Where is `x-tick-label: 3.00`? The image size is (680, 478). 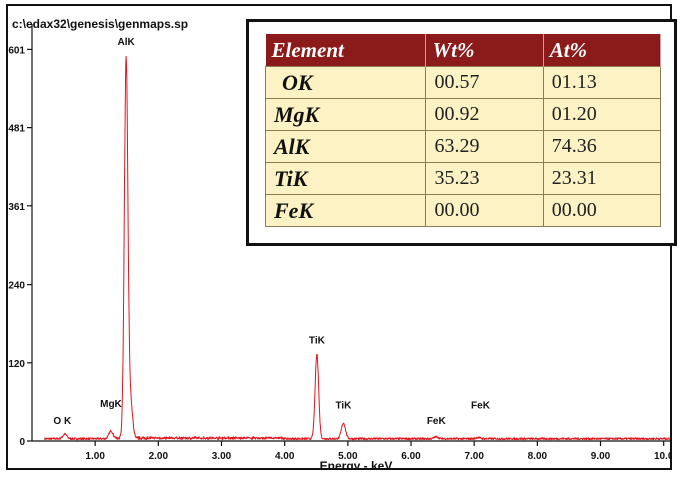 x-tick-label: 3.00 is located at coordinates (222, 456).